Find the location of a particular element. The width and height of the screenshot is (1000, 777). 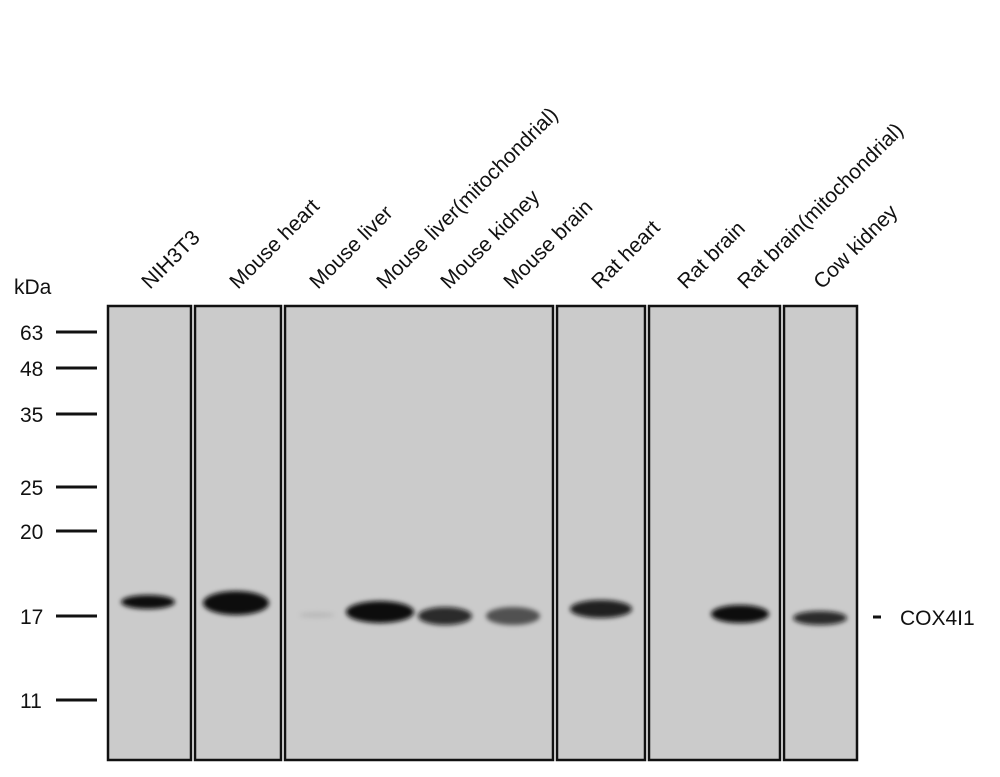

marker-label: 11 is located at coordinates (31, 701).